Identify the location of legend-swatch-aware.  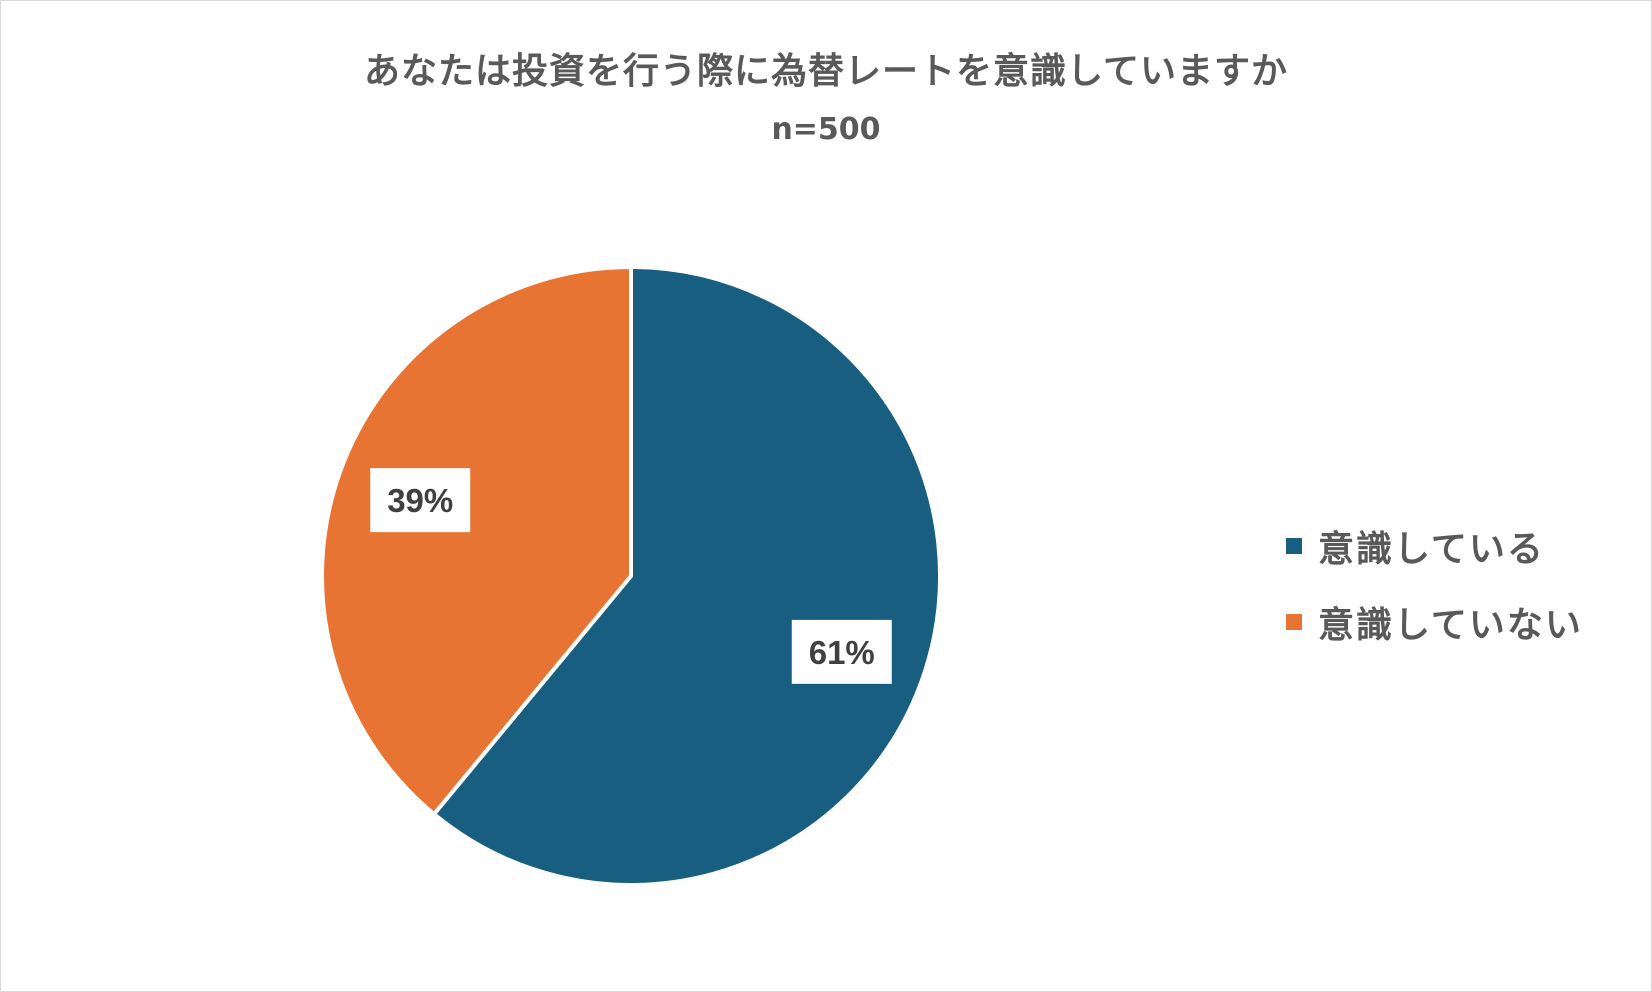
(1294, 546).